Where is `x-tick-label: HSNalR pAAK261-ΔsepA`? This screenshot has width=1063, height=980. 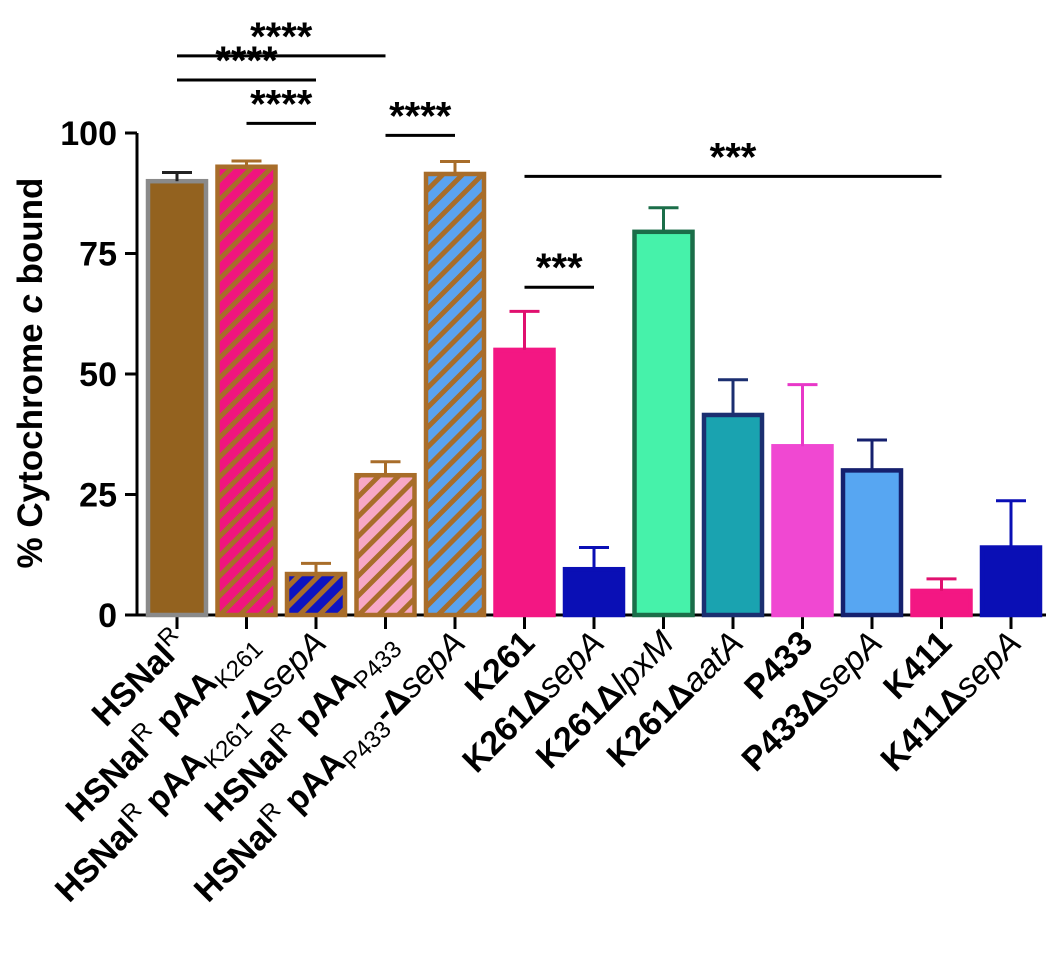 x-tick-label: HSNalR pAAK261-ΔsepA is located at coordinates (191, 767).